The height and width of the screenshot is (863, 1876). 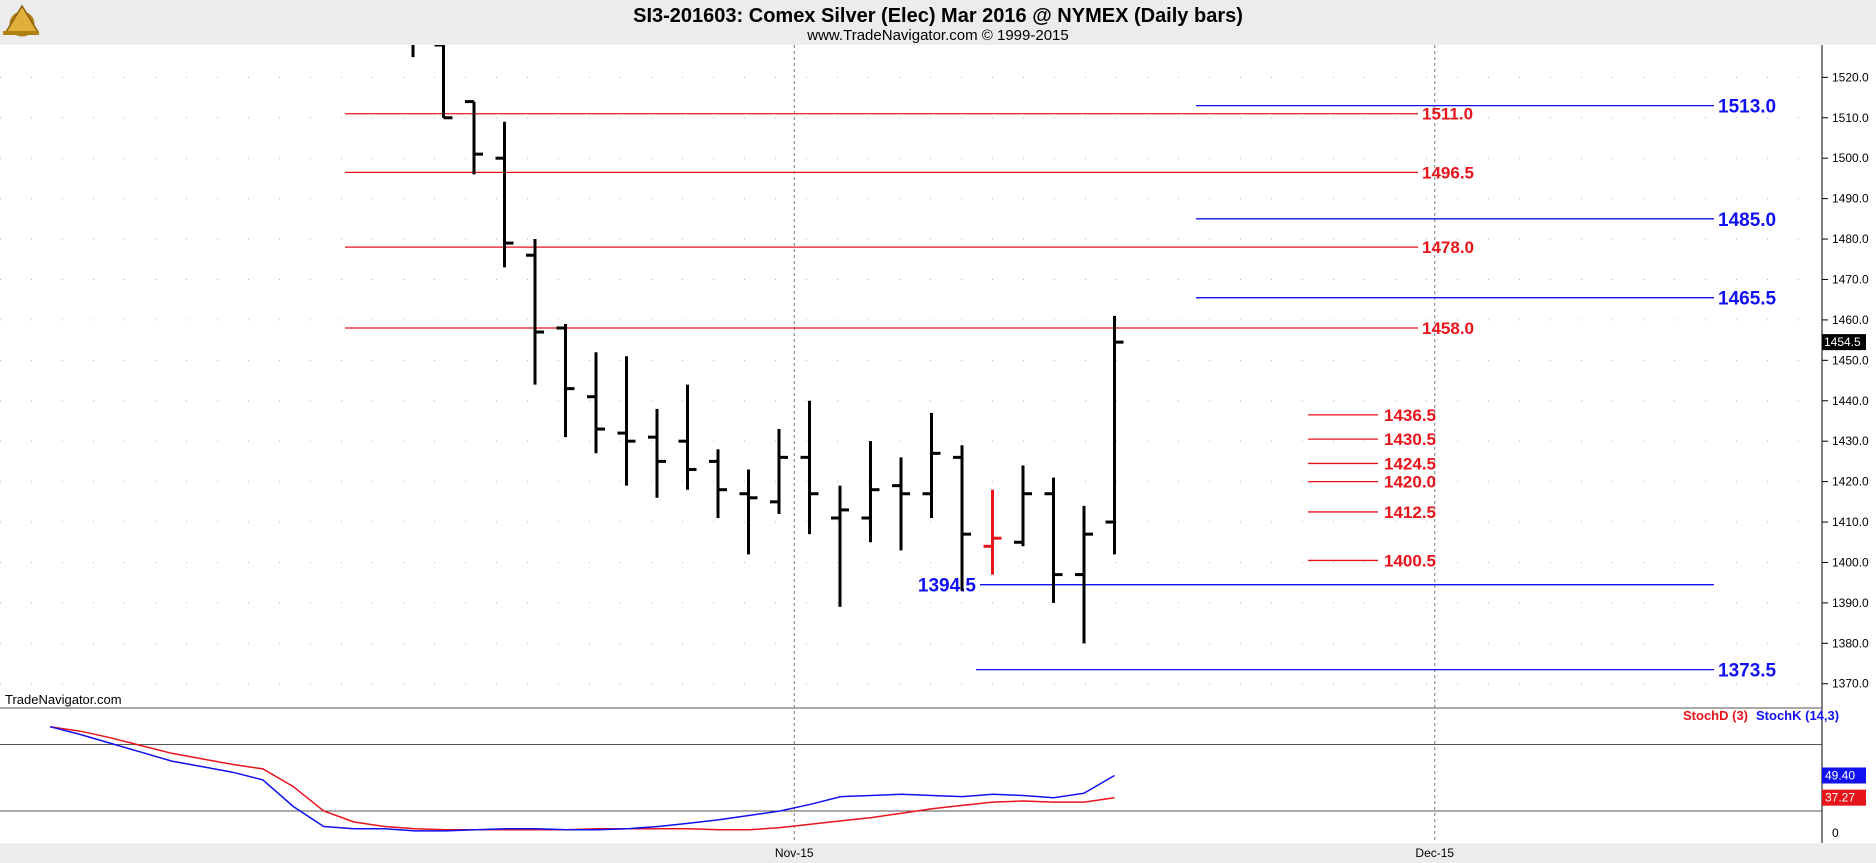 What do you see at coordinates (1747, 107) in the screenshot?
I see `blue-level-label: 1513.0` at bounding box center [1747, 107].